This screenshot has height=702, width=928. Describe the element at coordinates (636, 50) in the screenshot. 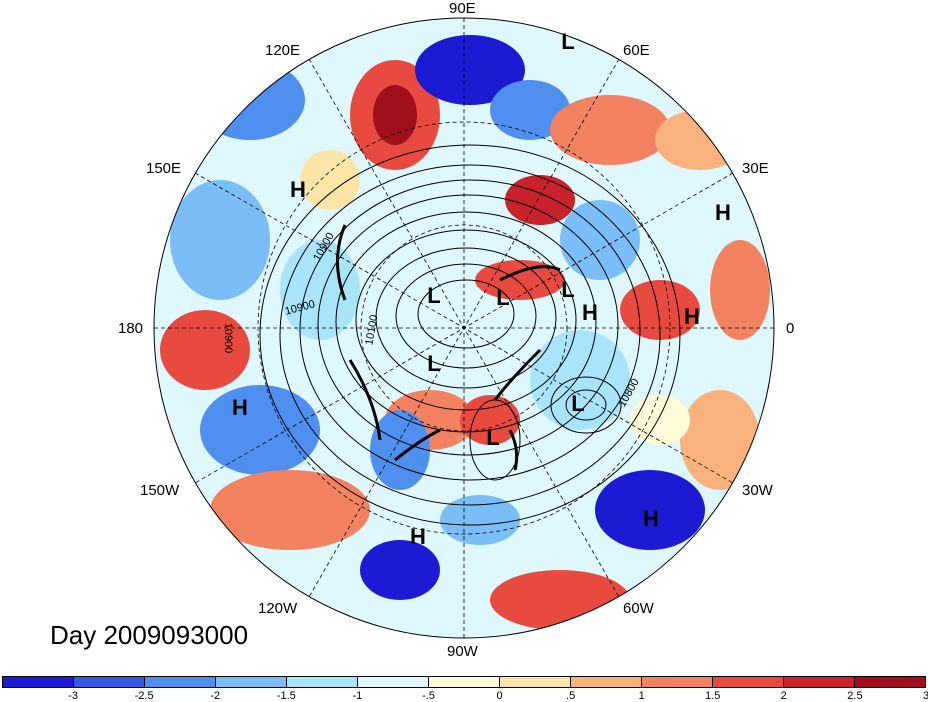

I see `lon-label-60e: 60E` at that location.